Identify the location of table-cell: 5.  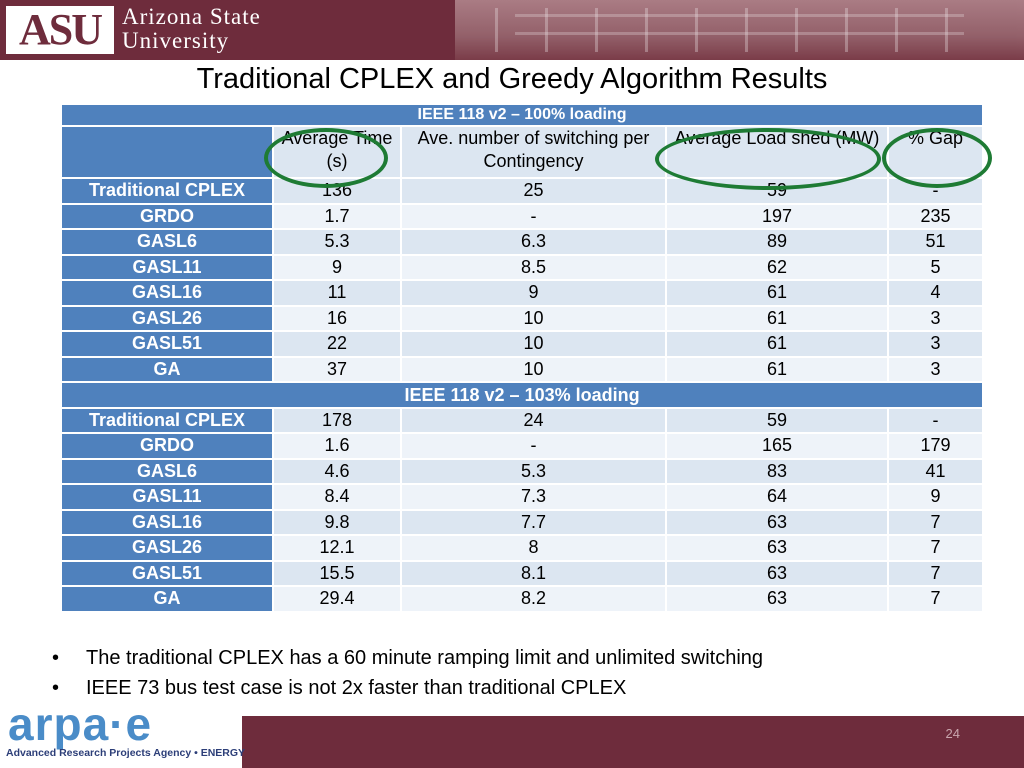
(935, 267).